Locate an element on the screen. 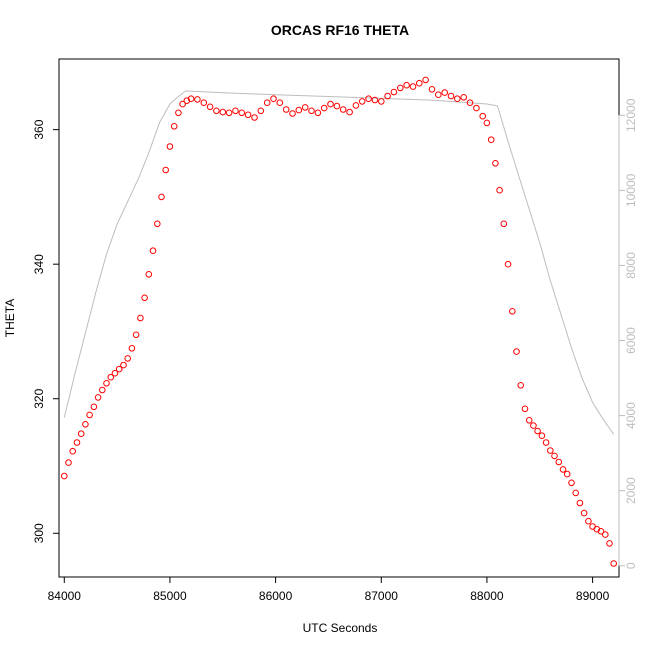  x-tick-label: 88000 is located at coordinates (487, 596).